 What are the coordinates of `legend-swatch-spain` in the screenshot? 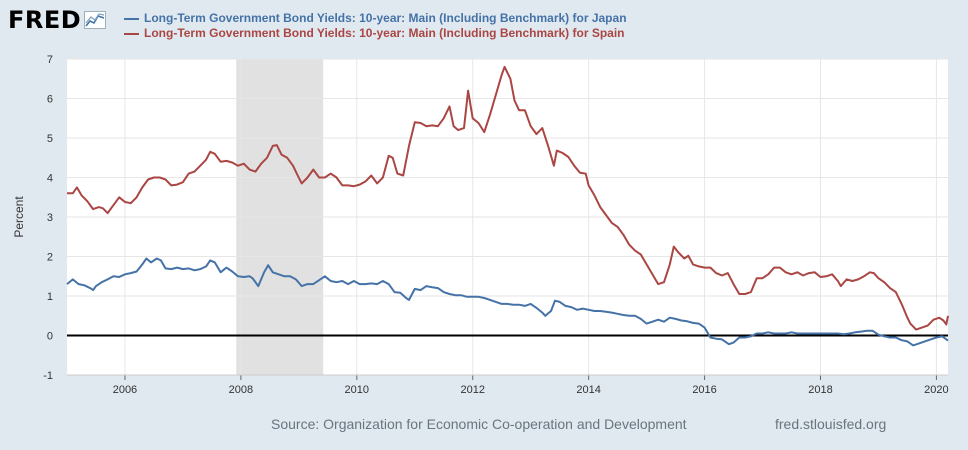 It's located at (131, 33).